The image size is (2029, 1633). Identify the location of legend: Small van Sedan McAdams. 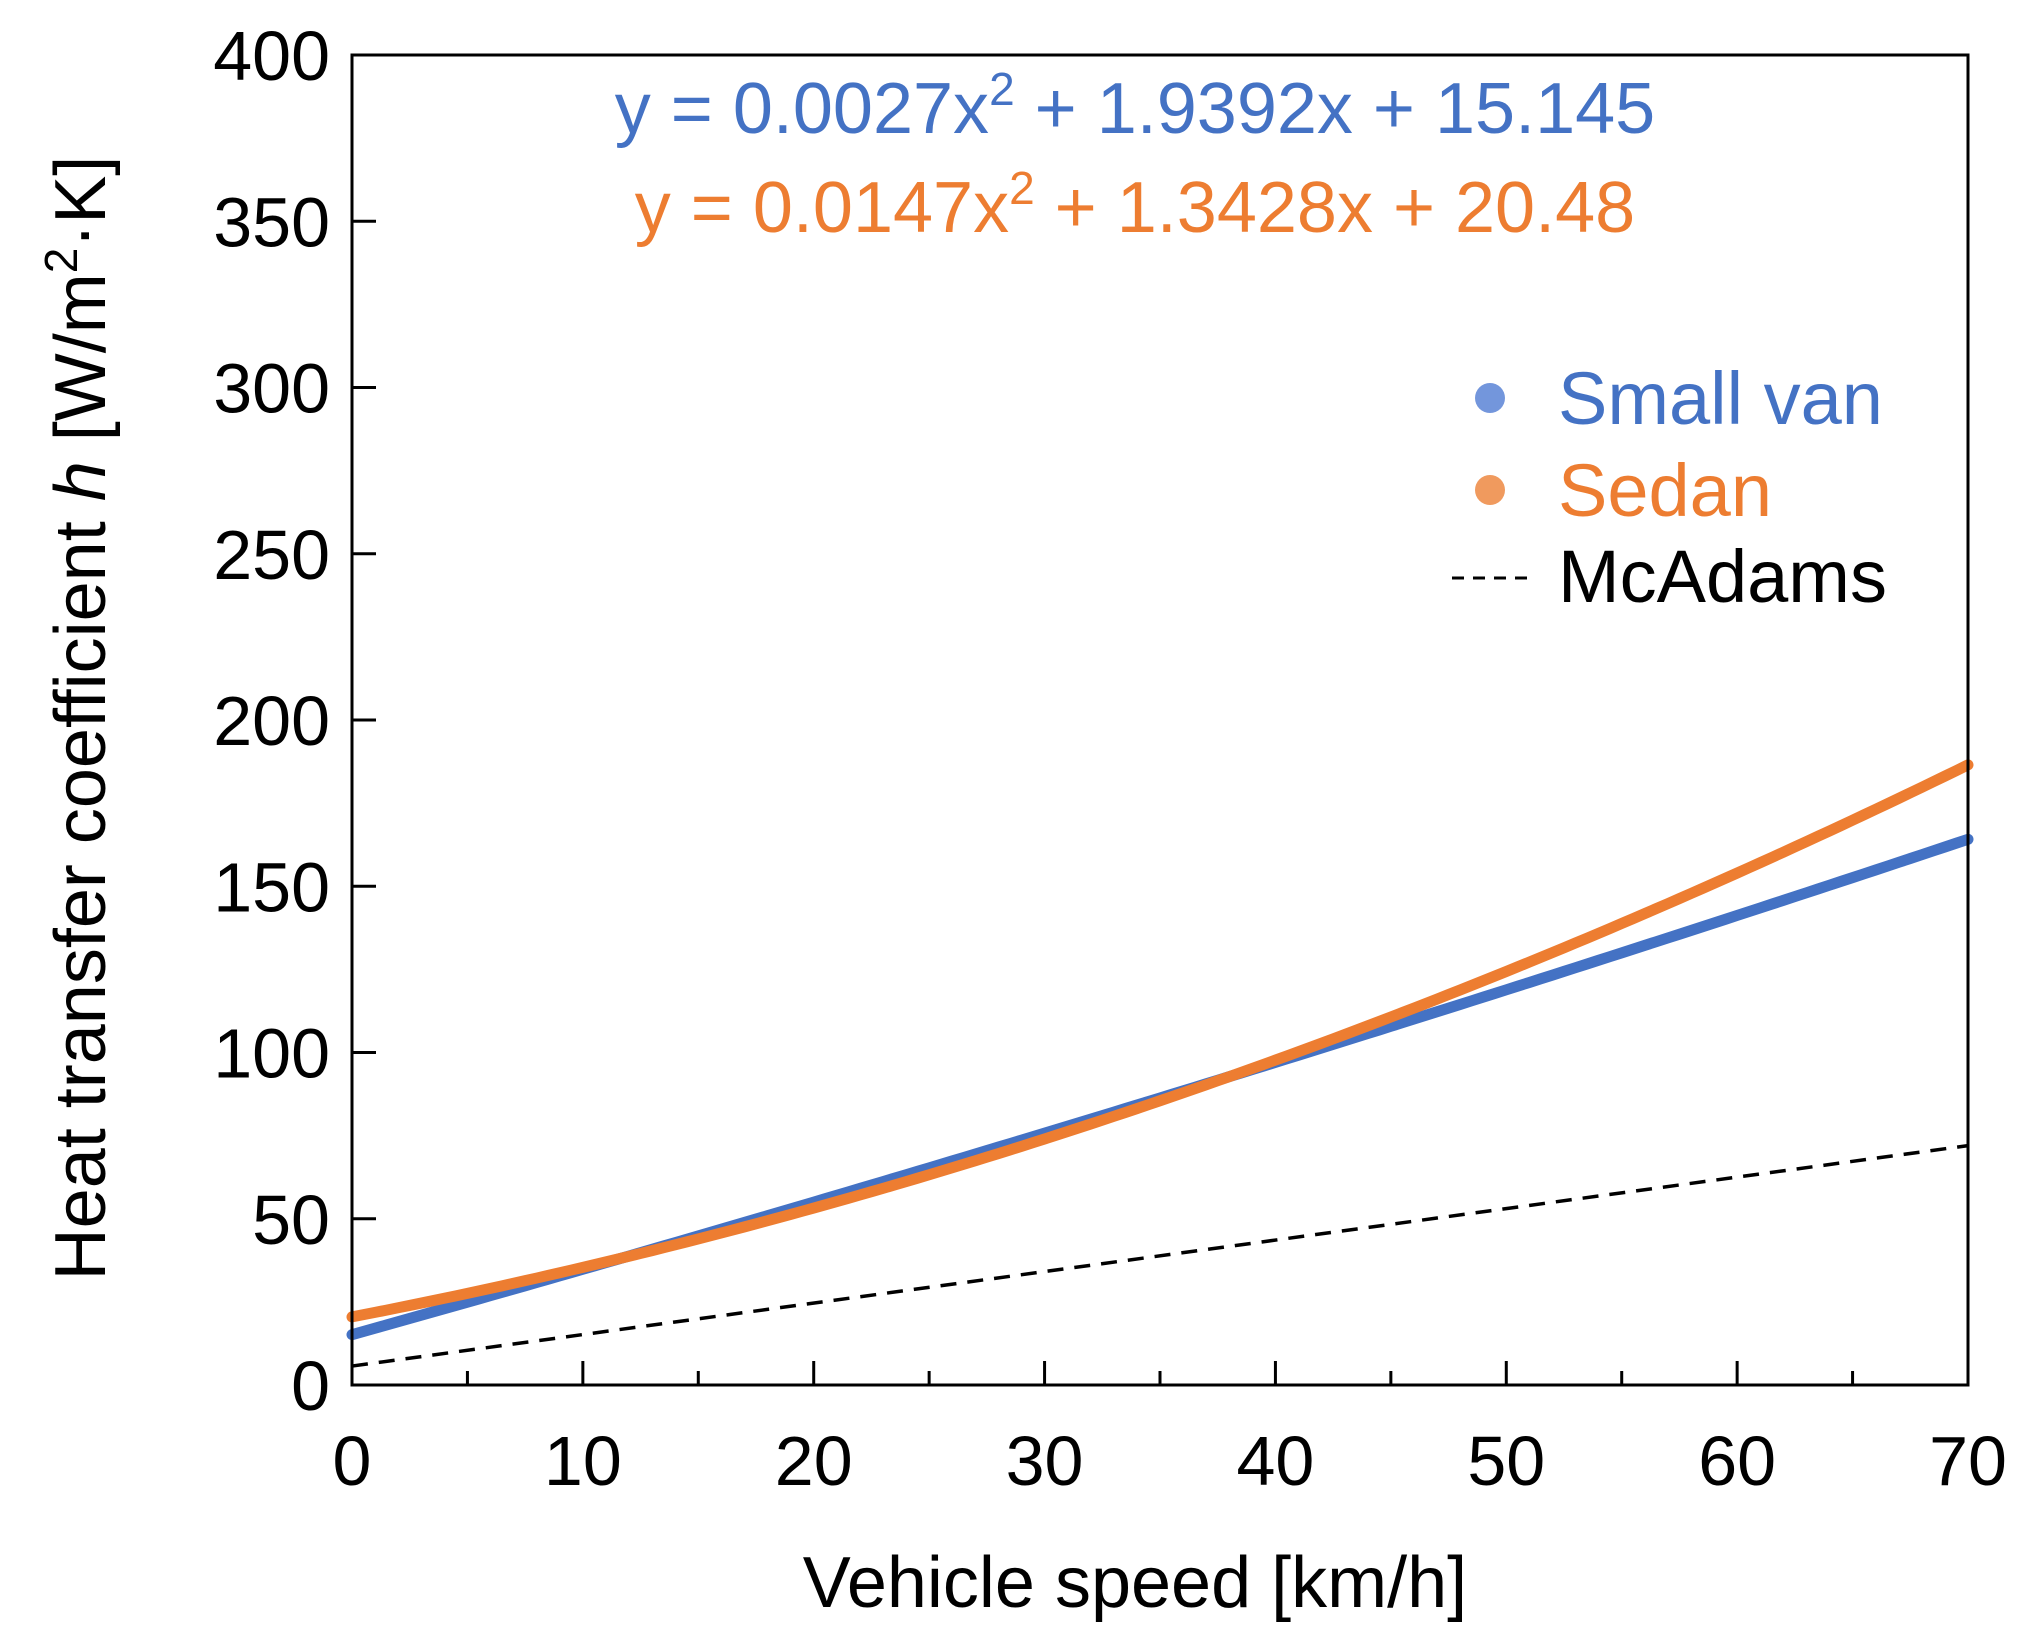
(1669, 487).